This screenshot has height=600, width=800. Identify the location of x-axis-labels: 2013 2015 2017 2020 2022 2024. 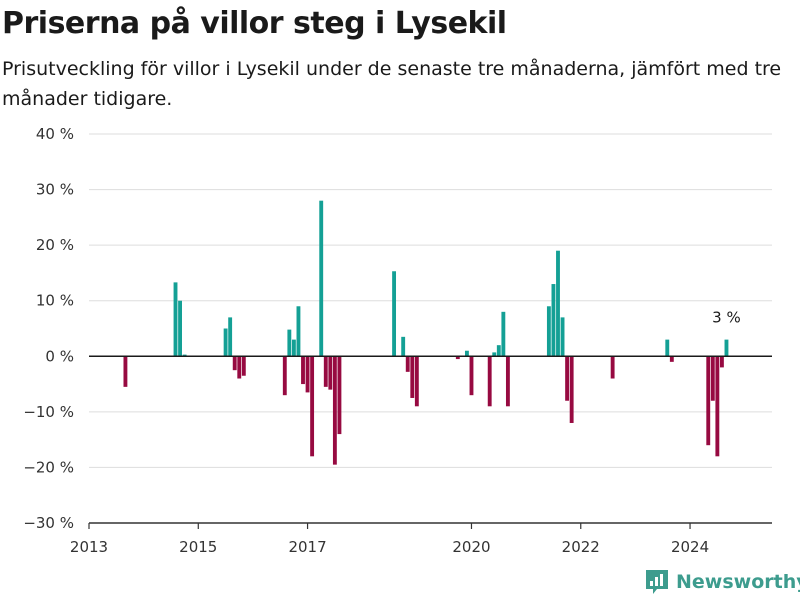
(389, 547).